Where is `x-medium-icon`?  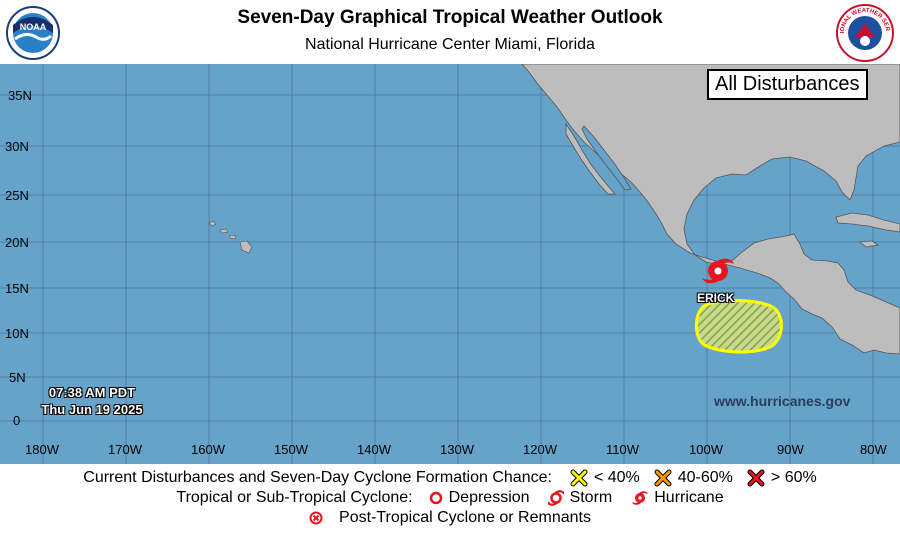 x-medium-icon is located at coordinates (663, 478).